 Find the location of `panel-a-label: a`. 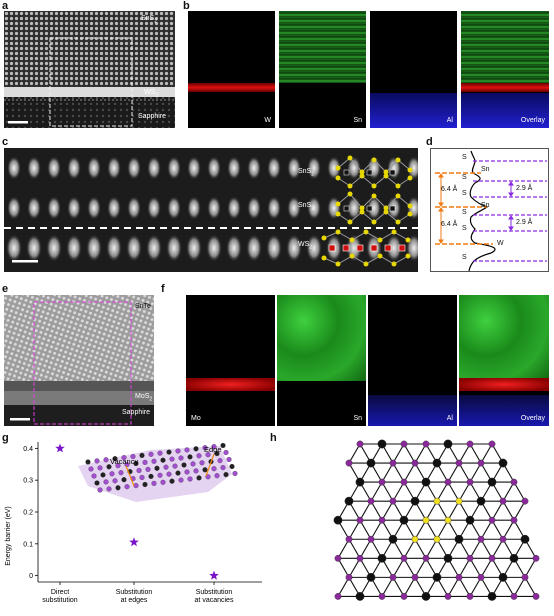

panel-a-label: a is located at coordinates (5, 6).